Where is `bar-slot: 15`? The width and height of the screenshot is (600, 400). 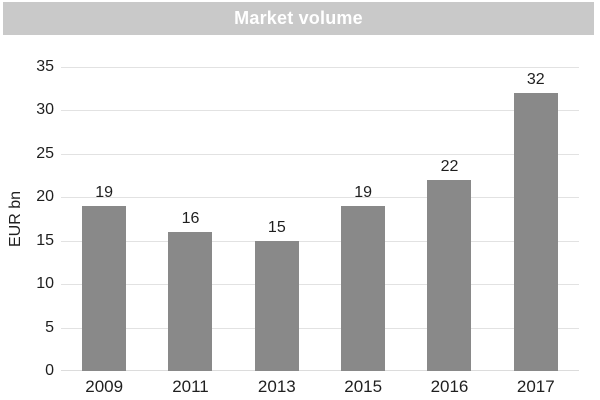
bar-slot: 15 is located at coordinates (277, 219).